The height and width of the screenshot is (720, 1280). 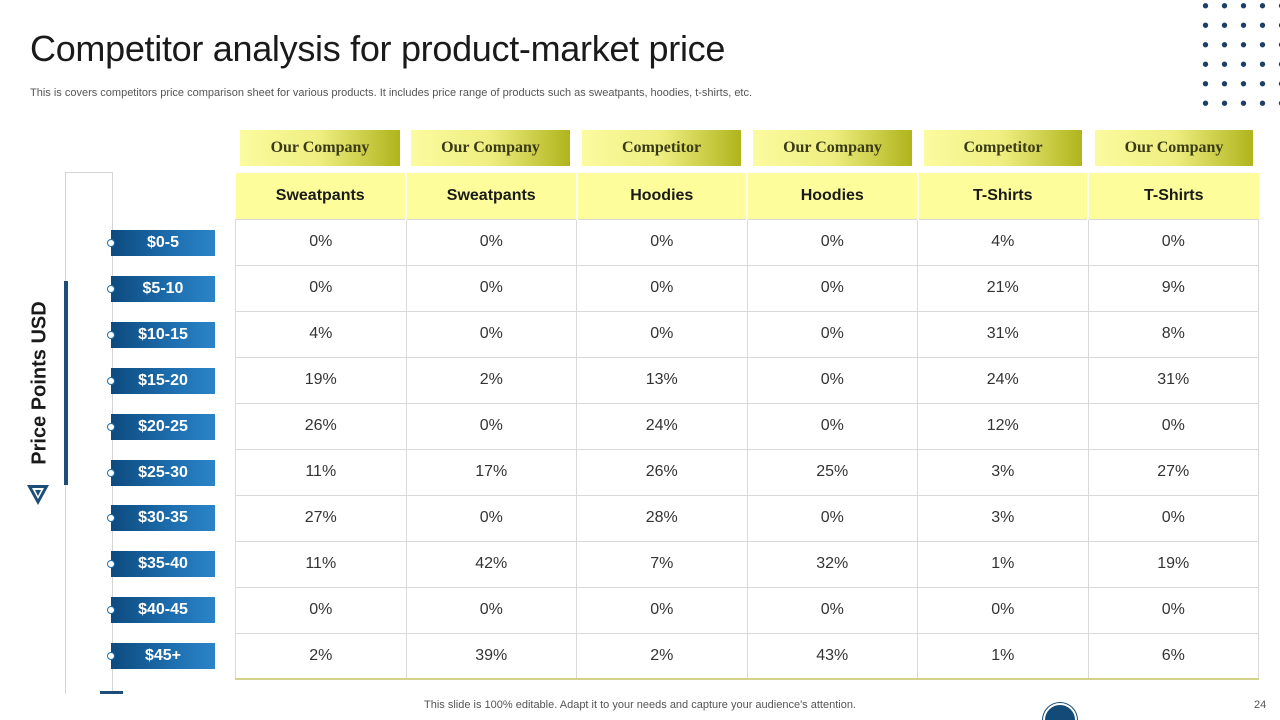 I want to click on table-cell: 26%, so click(x=662, y=472).